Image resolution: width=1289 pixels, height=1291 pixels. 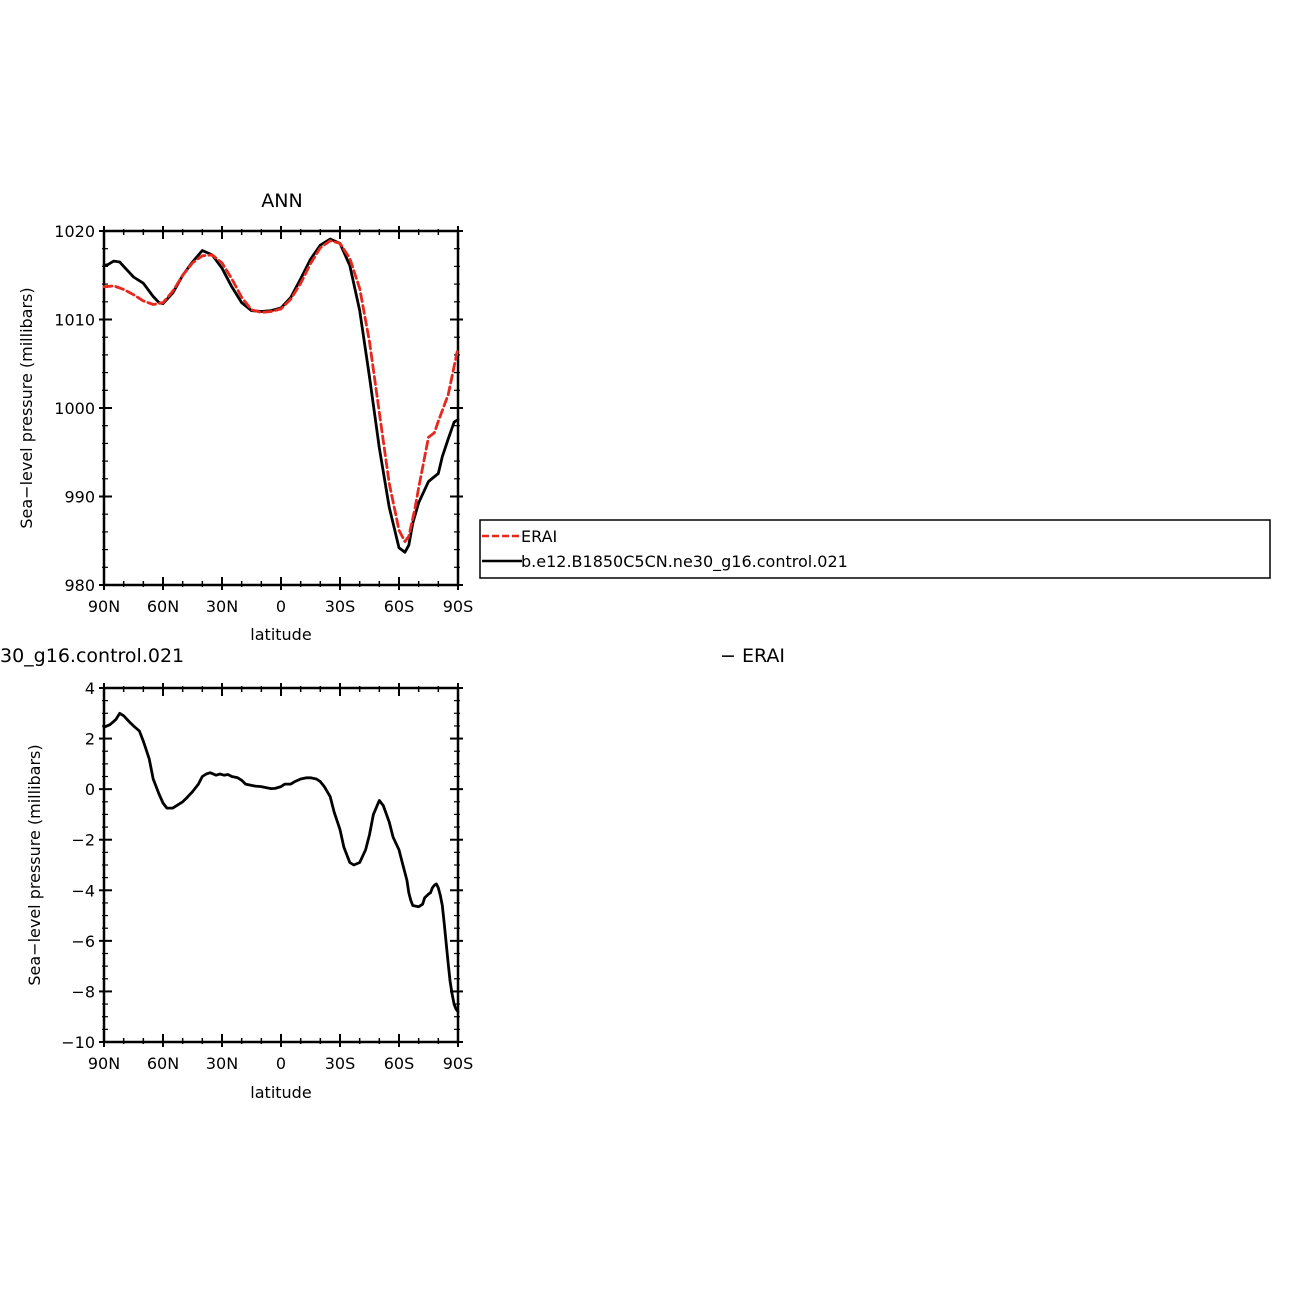 I want to click on bottom-series-lines, so click(x=281, y=862).